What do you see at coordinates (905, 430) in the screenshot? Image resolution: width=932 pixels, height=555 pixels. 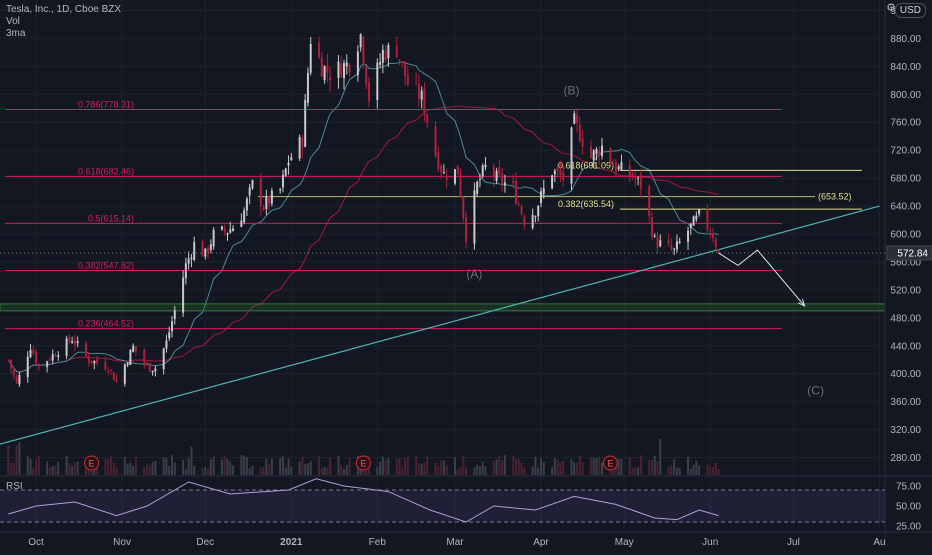 I see `price-axis-tick-label: 320.00` at bounding box center [905, 430].